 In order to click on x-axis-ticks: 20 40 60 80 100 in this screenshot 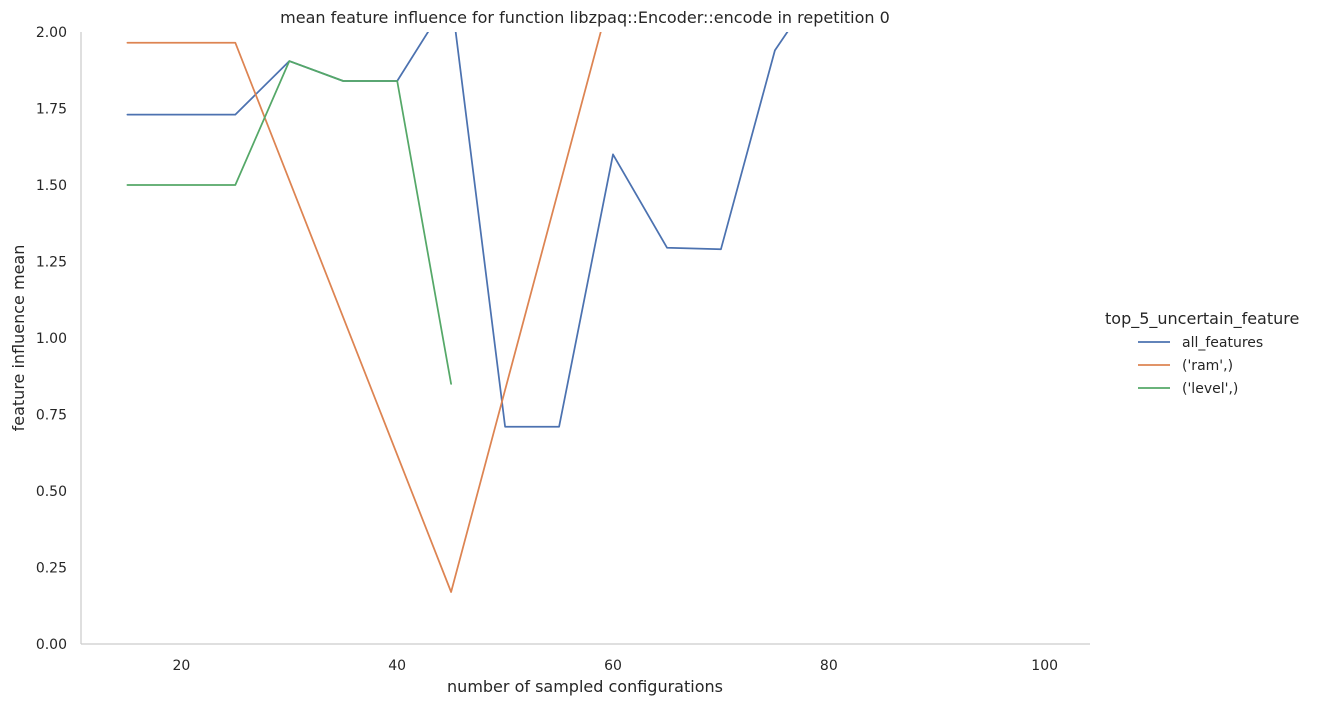, I will do `click(615, 666)`.